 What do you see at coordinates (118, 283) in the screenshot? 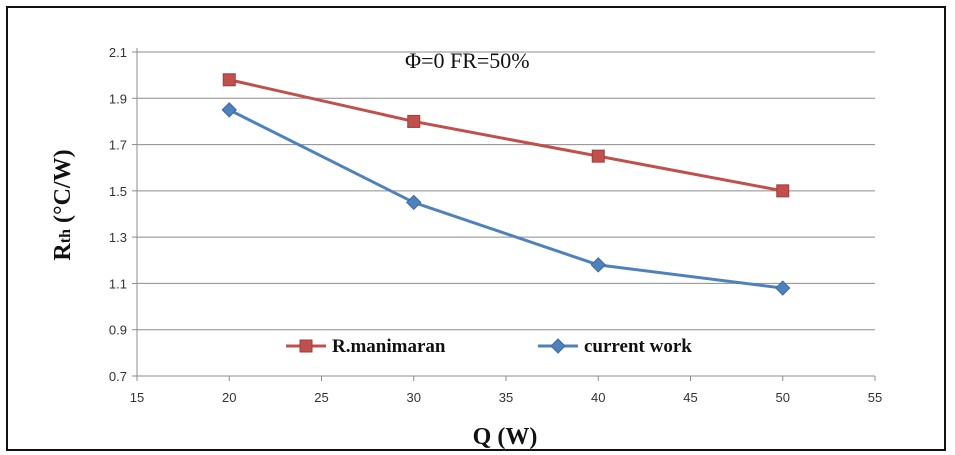
I see `y-tick-label: 1.1` at bounding box center [118, 283].